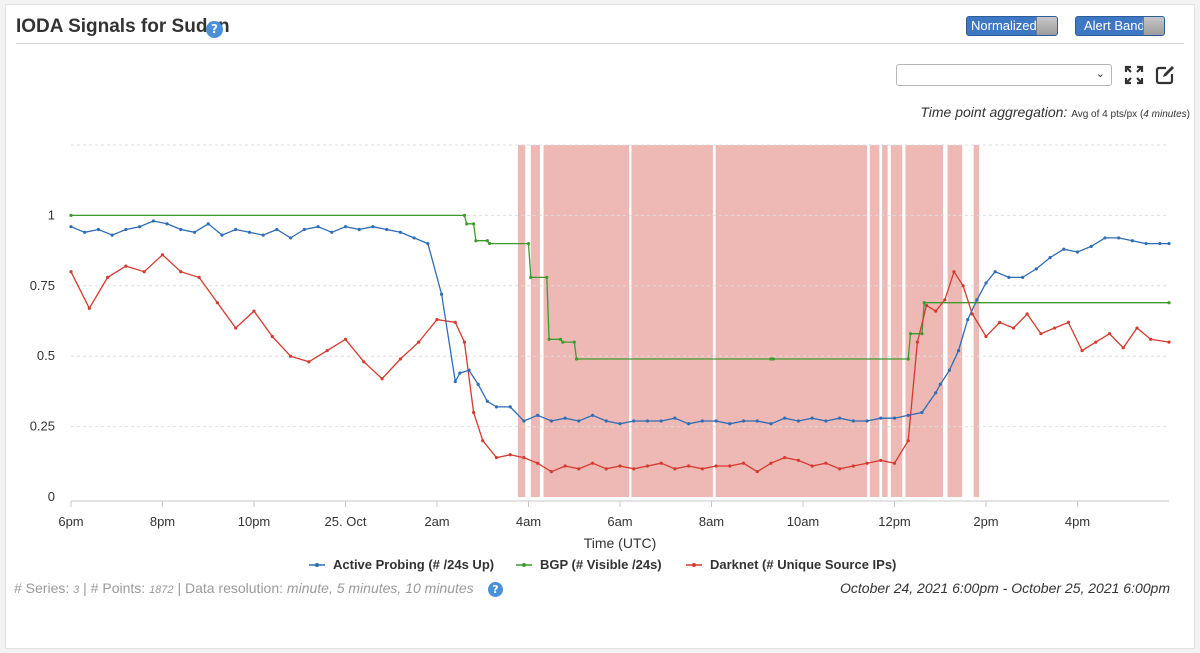 This screenshot has width=1200, height=653. I want to click on legend-label: Darknet (# Unique Source IPs), so click(803, 564).